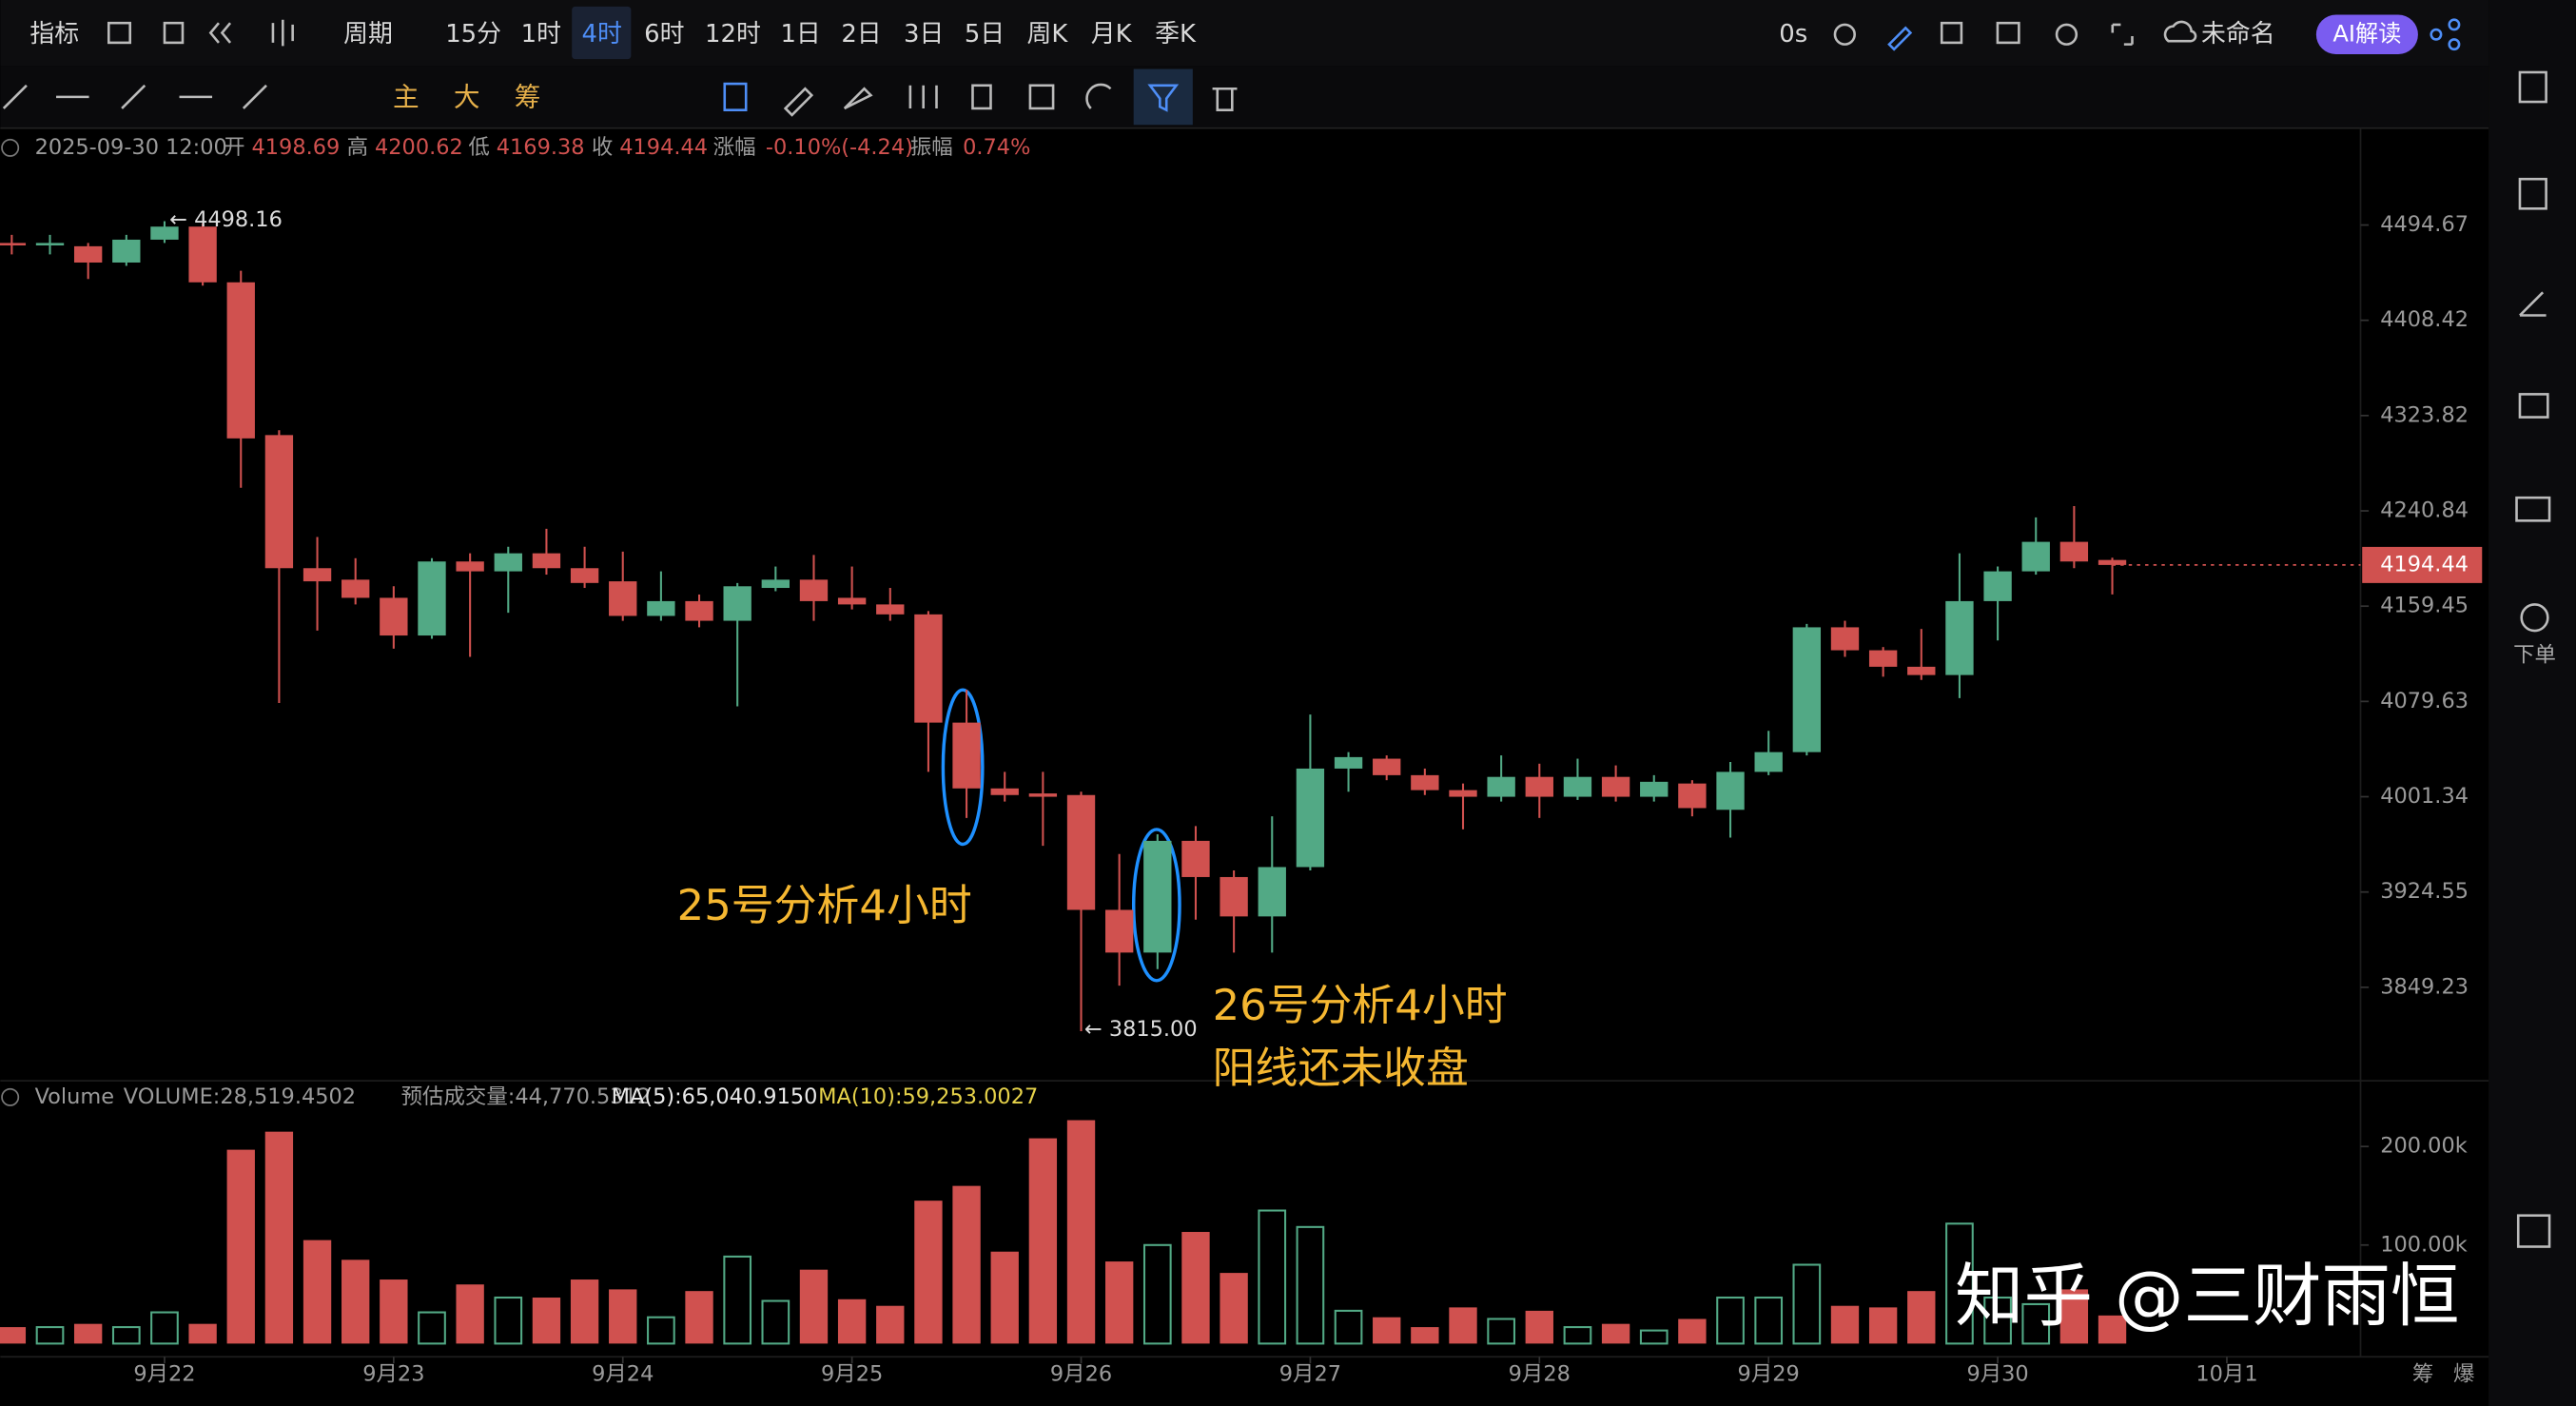 This screenshot has width=2576, height=1406. I want to click on period-option: 6时, so click(664, 34).